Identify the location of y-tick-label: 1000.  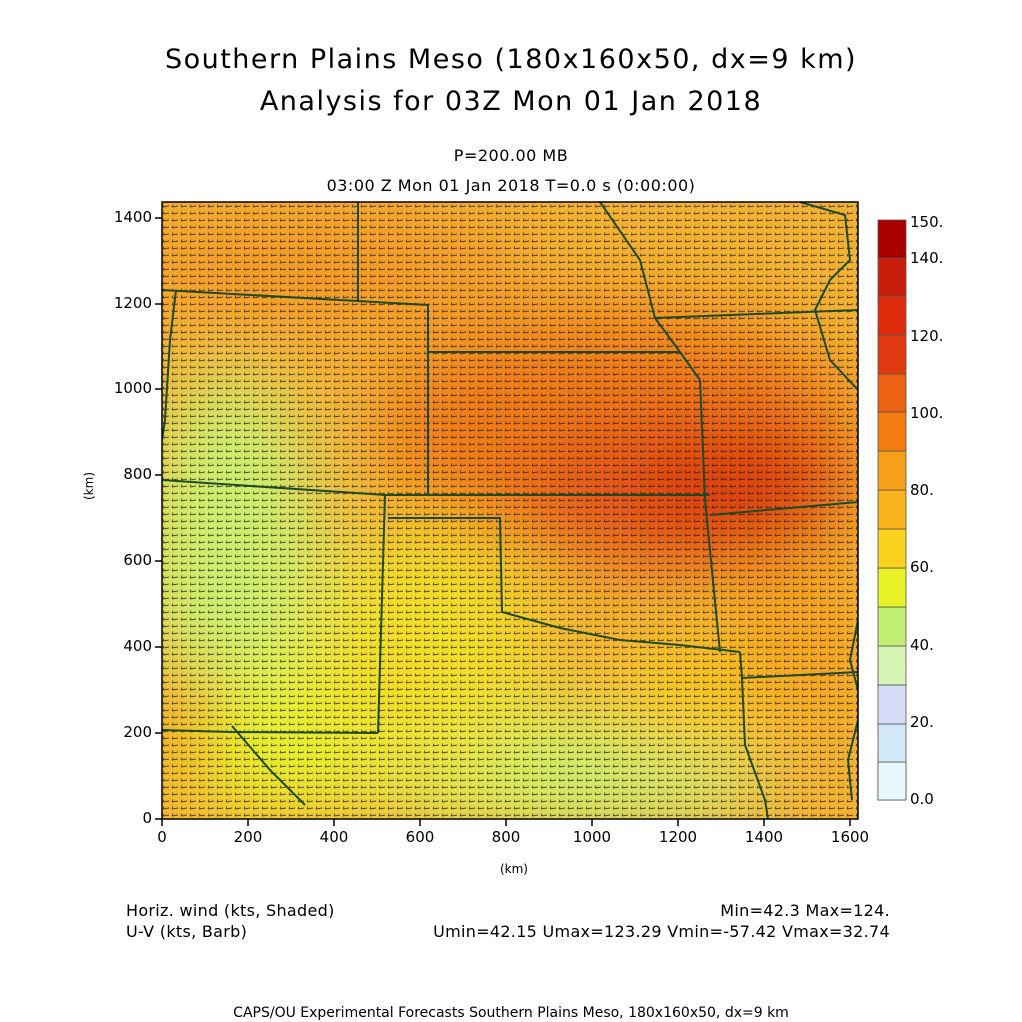
(132, 388).